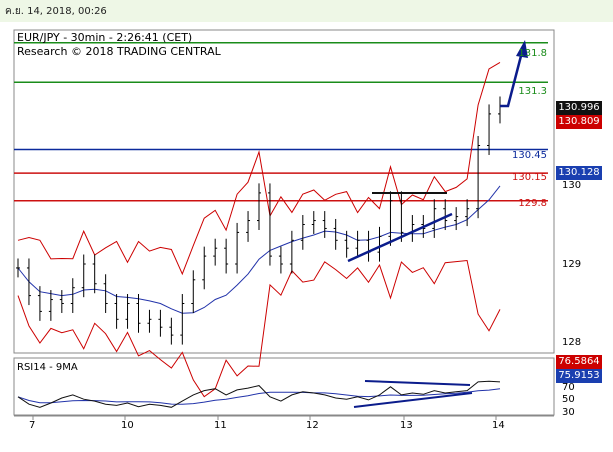  I want to click on price-tag-upper-band: 130.809, so click(579, 122).